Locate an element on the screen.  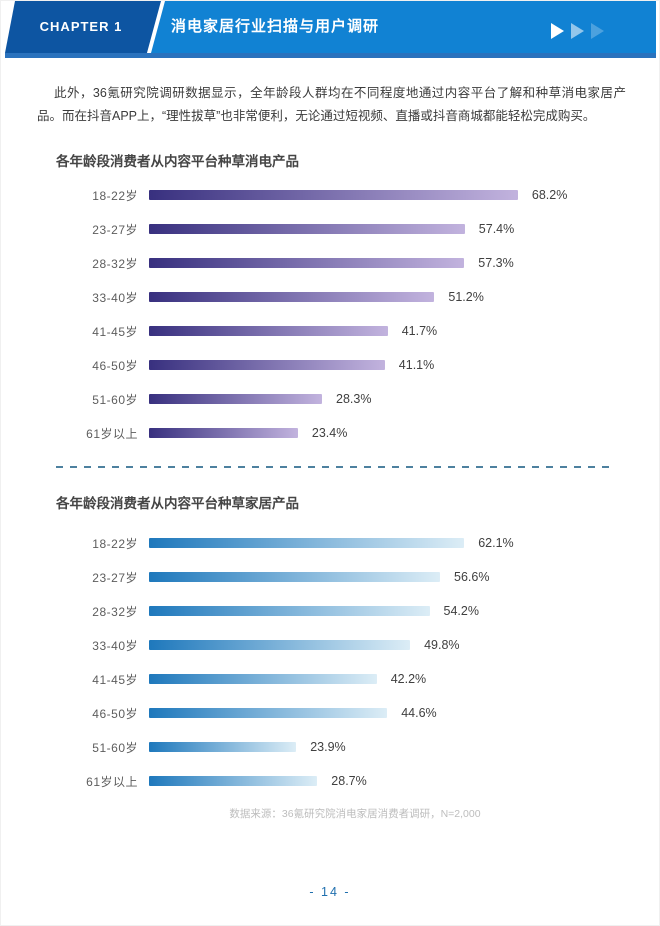
chart-row: 33-40岁 51.2% is located at coordinates (330, 297).